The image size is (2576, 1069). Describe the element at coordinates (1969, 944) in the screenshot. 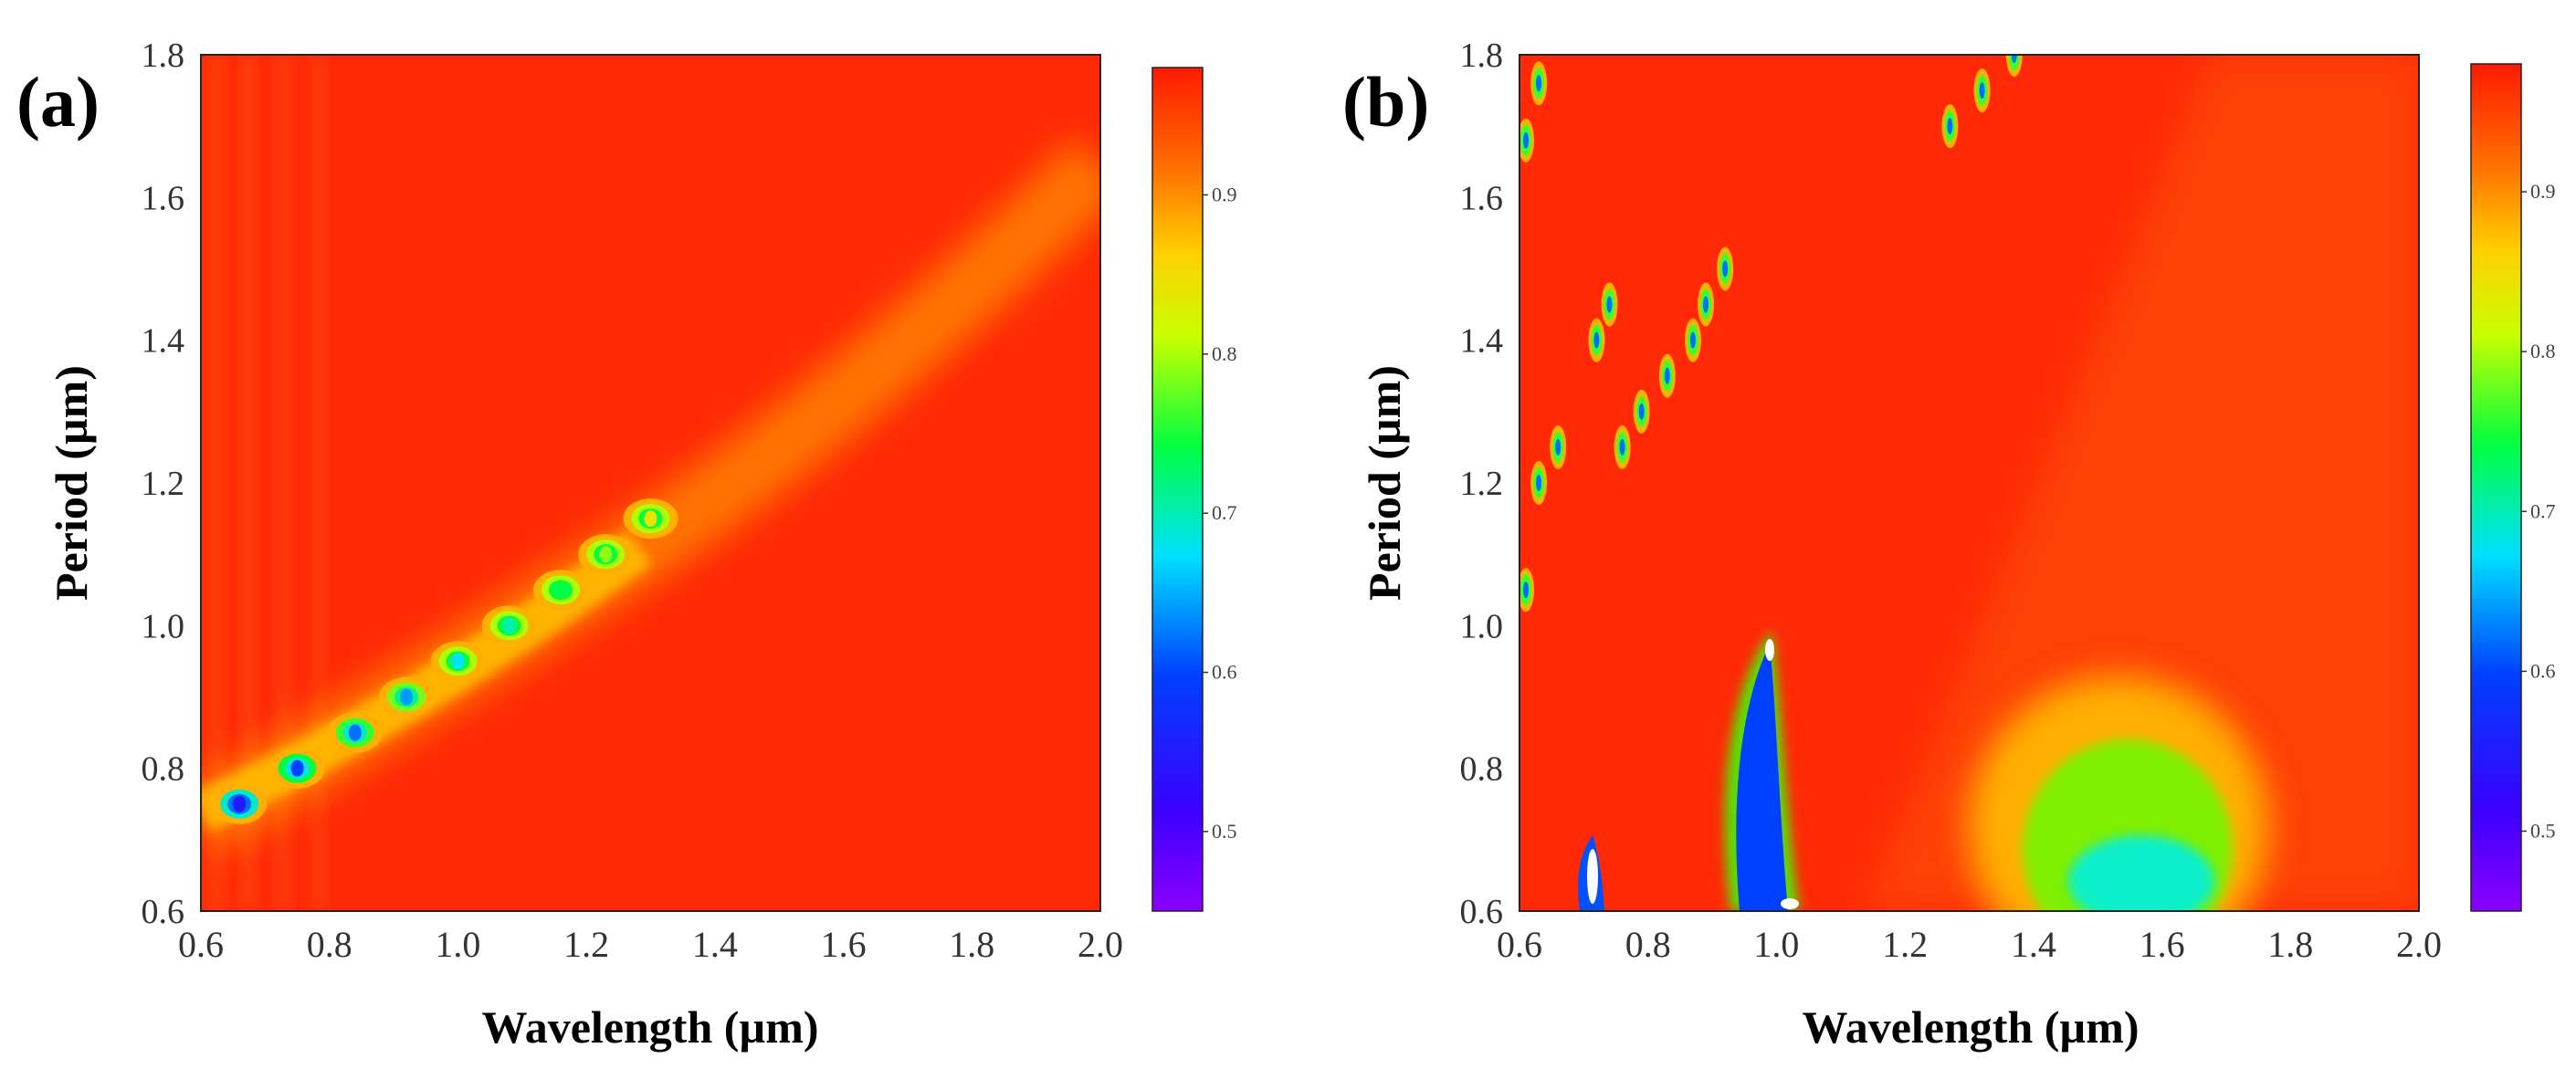

I see `panel-b-x-ticks: 0.6 0.8 1.0 1.2 1.4 1.6 1.8 2.0` at that location.